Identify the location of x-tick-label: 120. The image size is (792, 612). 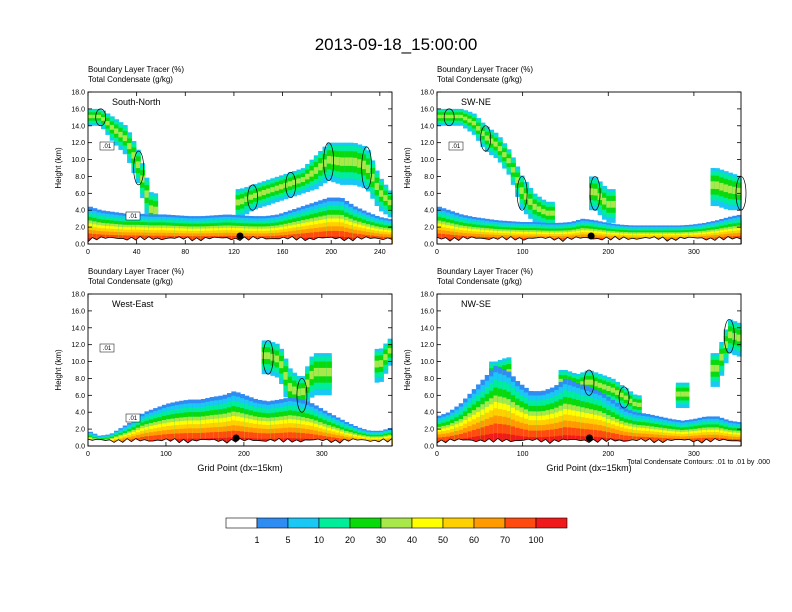
(234, 252).